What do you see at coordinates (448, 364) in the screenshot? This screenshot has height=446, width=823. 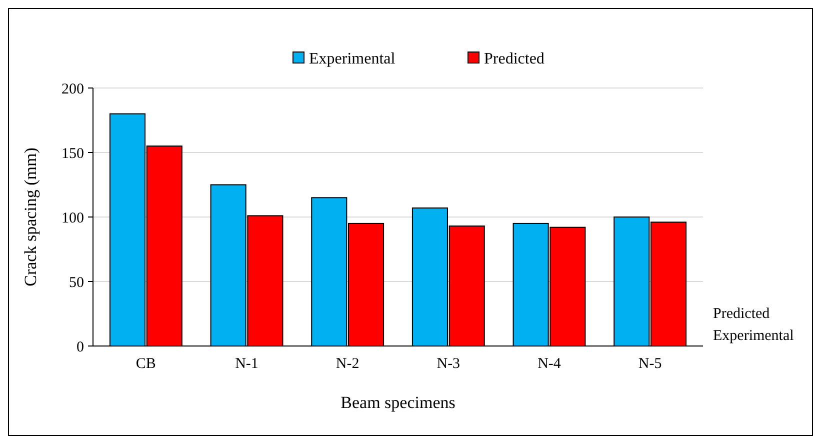 I see `x-tick-label: N-3` at bounding box center [448, 364].